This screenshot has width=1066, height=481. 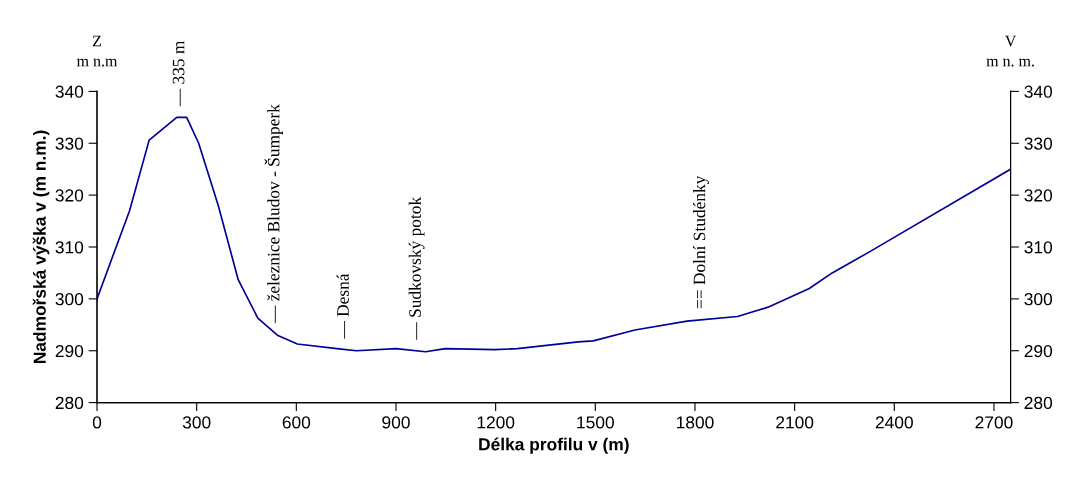 I want to click on y2-tick-label: 320, so click(x=1038, y=195).